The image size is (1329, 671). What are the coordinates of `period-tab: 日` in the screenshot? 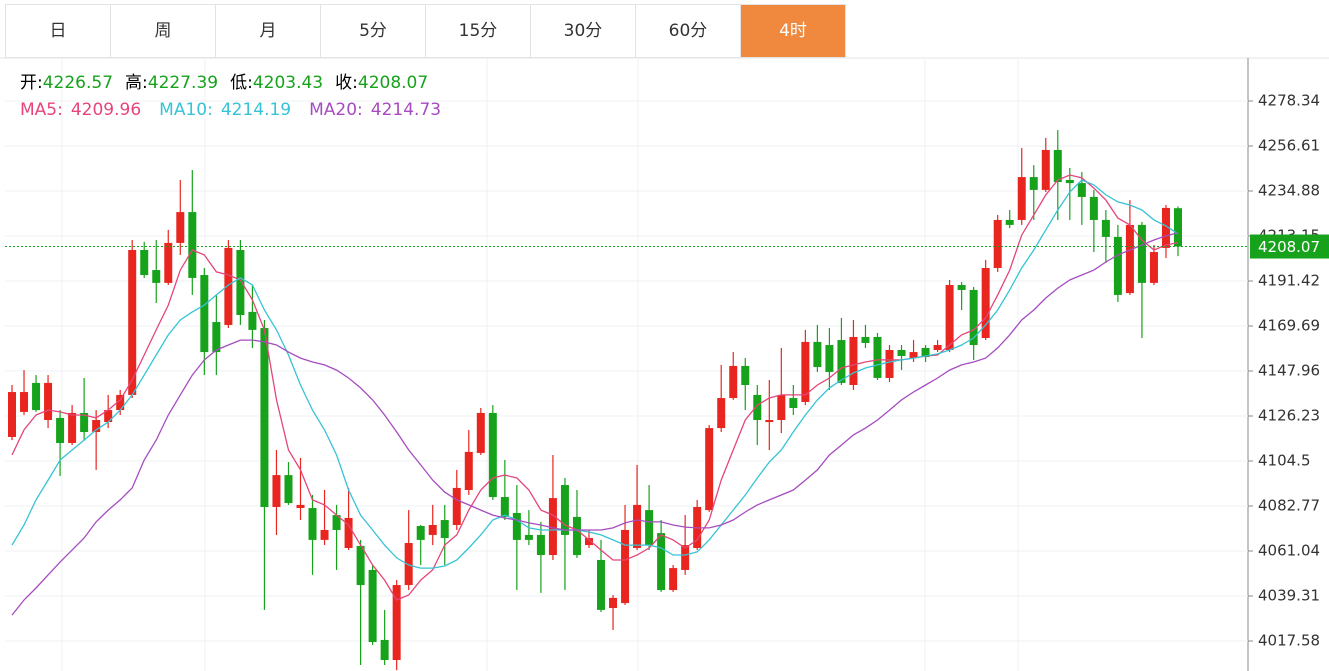 It's located at (58, 31).